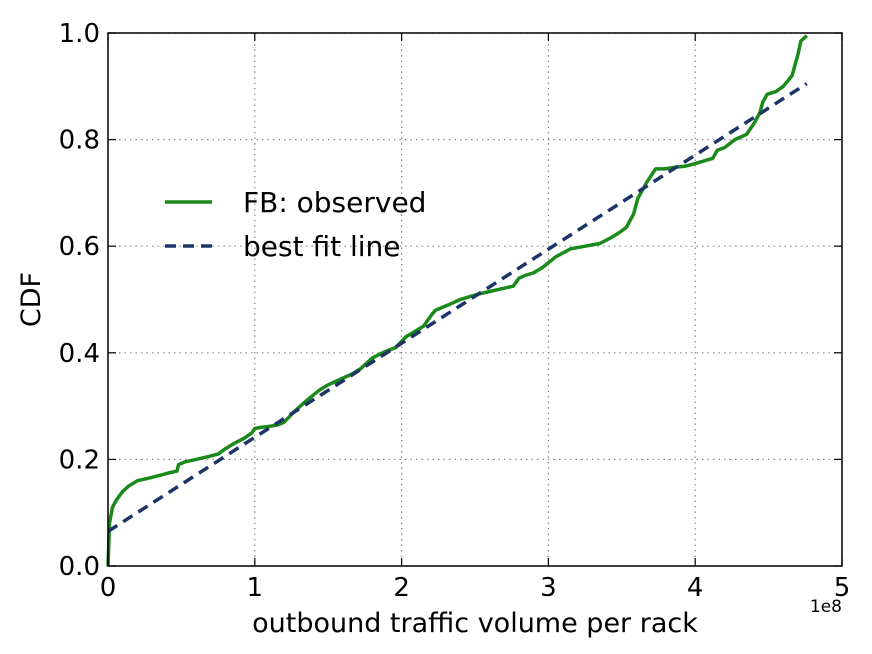 The image size is (872, 654). What do you see at coordinates (108, 588) in the screenshot?
I see `x-tick-label: 0` at bounding box center [108, 588].